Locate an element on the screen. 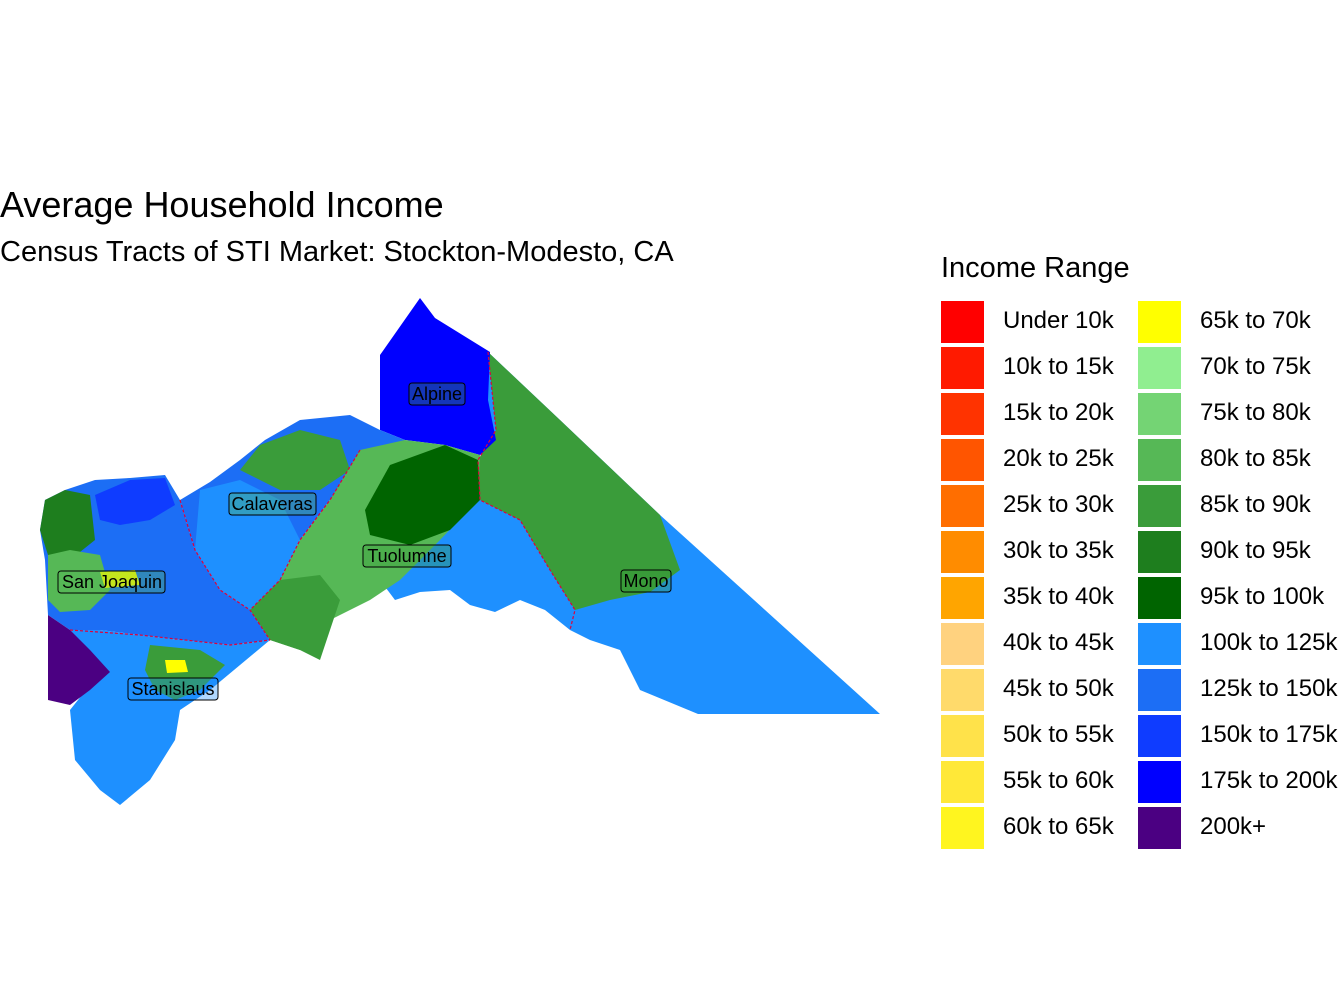  svg-text: San Joaquin is located at coordinates (112, 582).